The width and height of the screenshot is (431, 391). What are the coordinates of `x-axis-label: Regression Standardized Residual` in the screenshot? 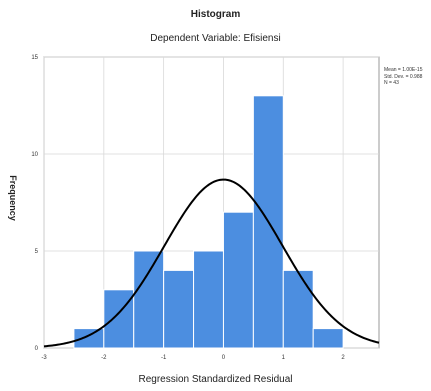 It's located at (215, 379).